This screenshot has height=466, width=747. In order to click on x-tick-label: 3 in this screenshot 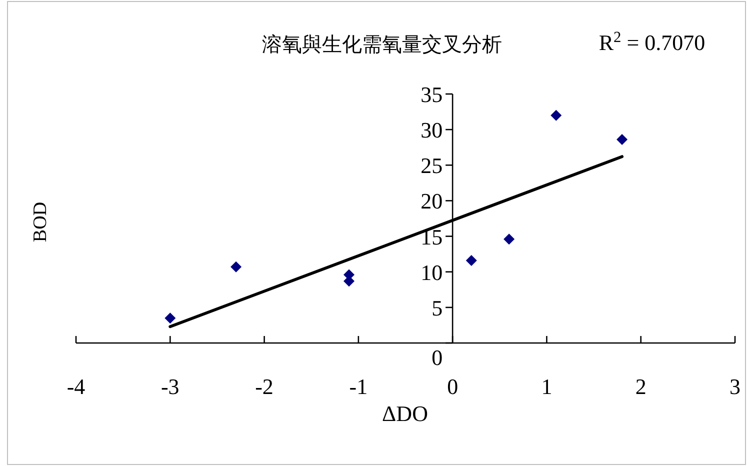, I will do `click(735, 386)`.